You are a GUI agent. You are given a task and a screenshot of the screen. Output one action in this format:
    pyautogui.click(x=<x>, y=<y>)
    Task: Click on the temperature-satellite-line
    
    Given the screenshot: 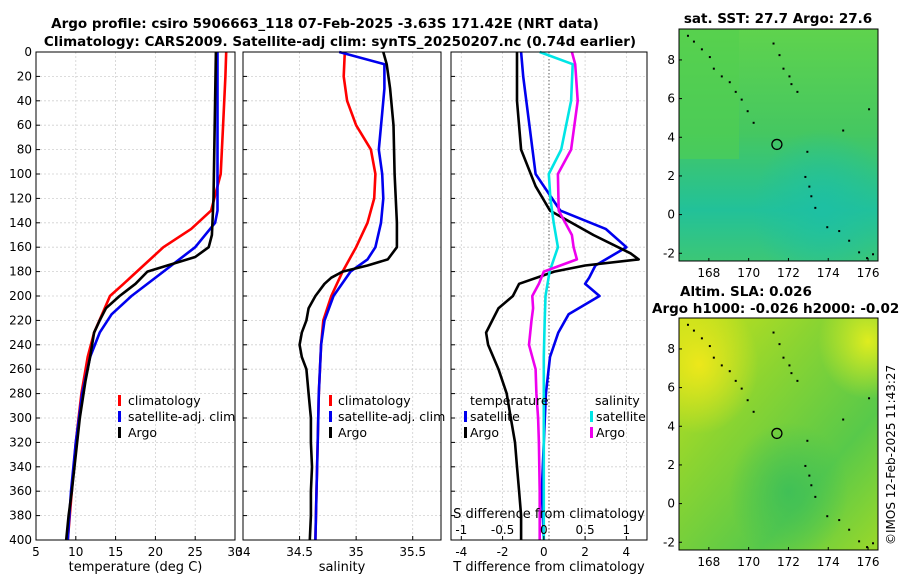 What is the action you would take?
    pyautogui.click(x=573, y=296)
    